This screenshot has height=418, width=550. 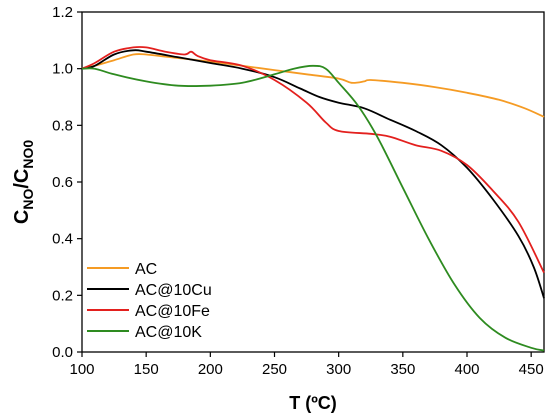 What do you see at coordinates (146, 369) in the screenshot?
I see `x-tick-label: 150` at bounding box center [146, 369].